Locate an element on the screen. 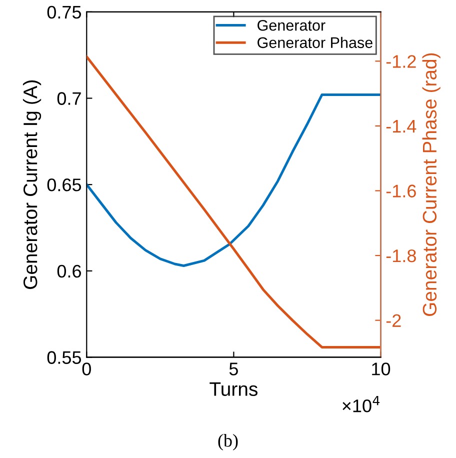  y-axis-title: Generator Current Ig (A) is located at coordinates (32, 184).